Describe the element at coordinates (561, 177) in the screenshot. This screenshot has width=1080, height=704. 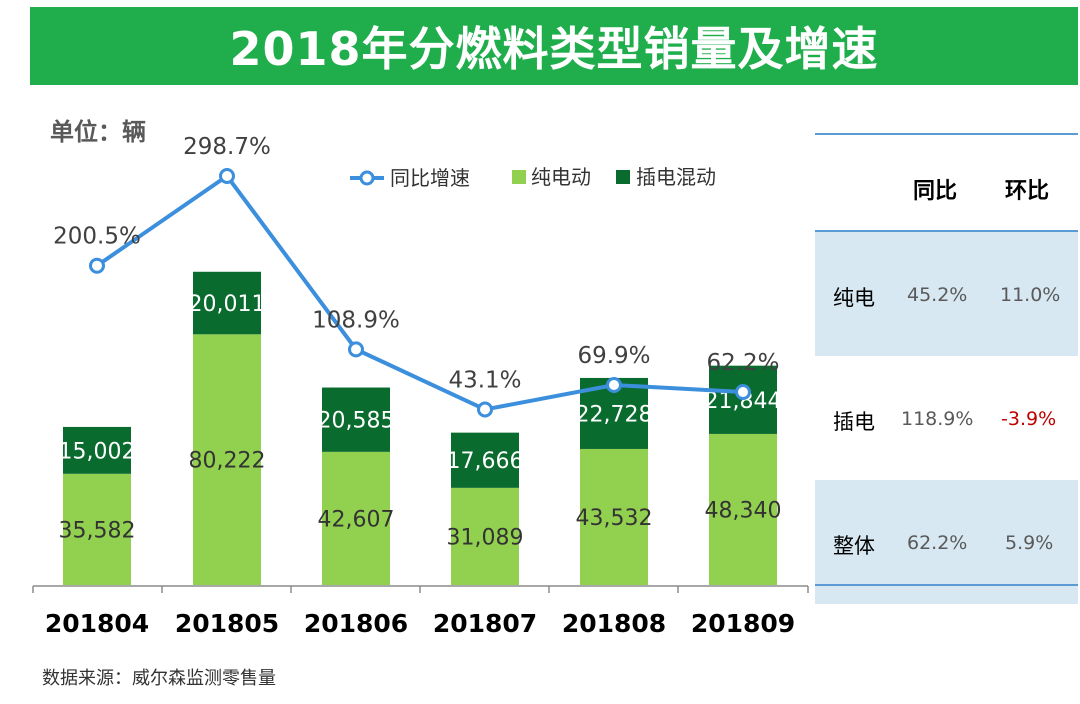
I see `legend-item-bev: 纯电动` at that location.